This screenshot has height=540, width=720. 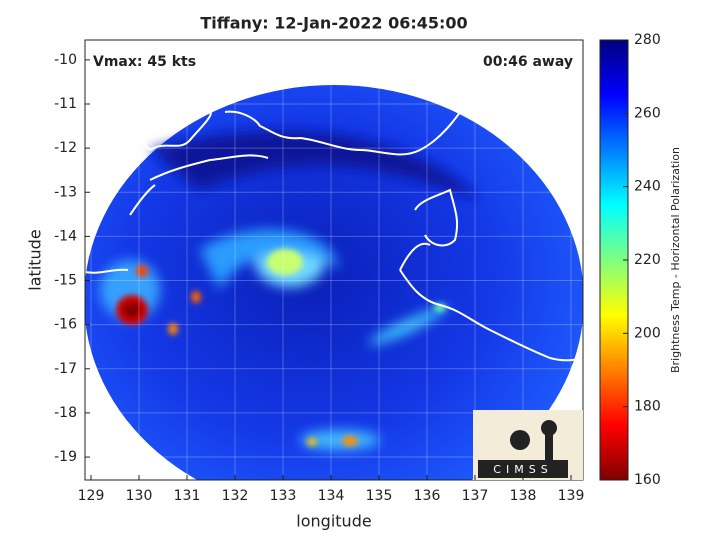 What do you see at coordinates (283, 496) in the screenshot?
I see `x-tick-label: 133` at bounding box center [283, 496].